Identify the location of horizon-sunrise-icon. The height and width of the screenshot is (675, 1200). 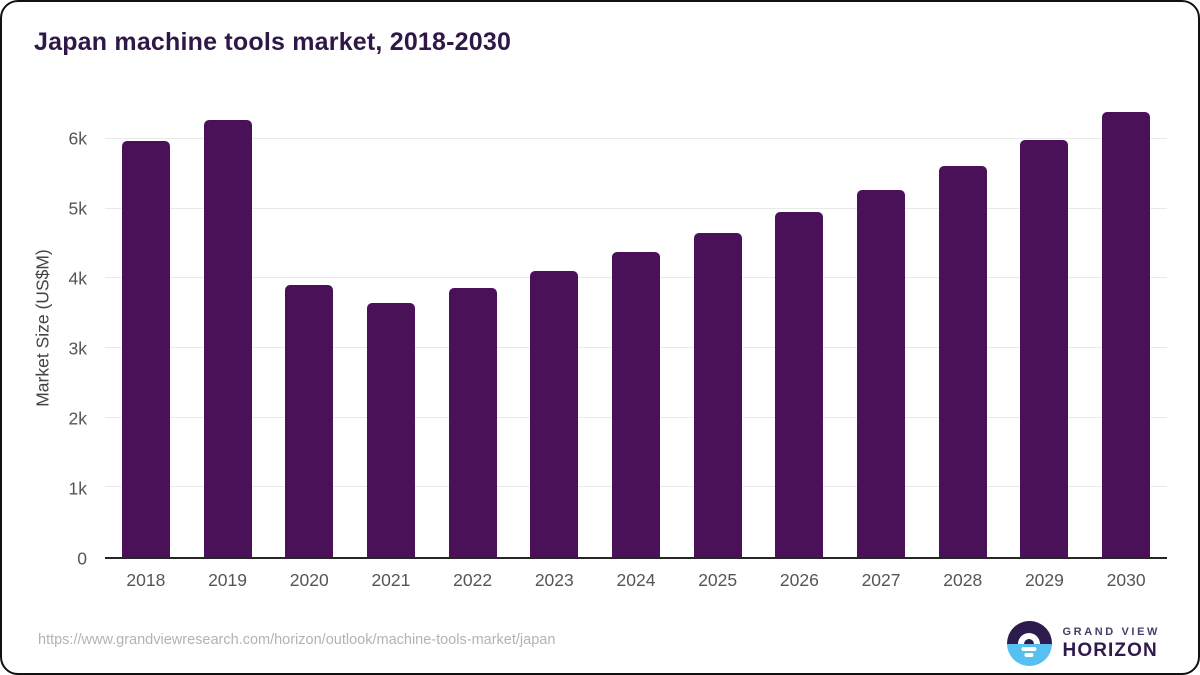
(1029, 643).